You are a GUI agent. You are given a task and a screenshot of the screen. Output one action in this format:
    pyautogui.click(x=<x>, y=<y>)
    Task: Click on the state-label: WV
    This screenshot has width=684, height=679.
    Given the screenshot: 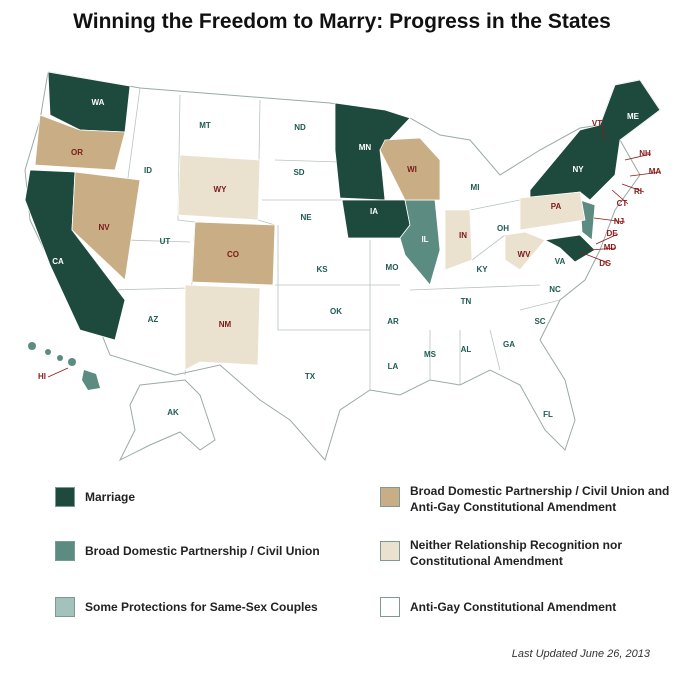 What is the action you would take?
    pyautogui.click(x=525, y=254)
    